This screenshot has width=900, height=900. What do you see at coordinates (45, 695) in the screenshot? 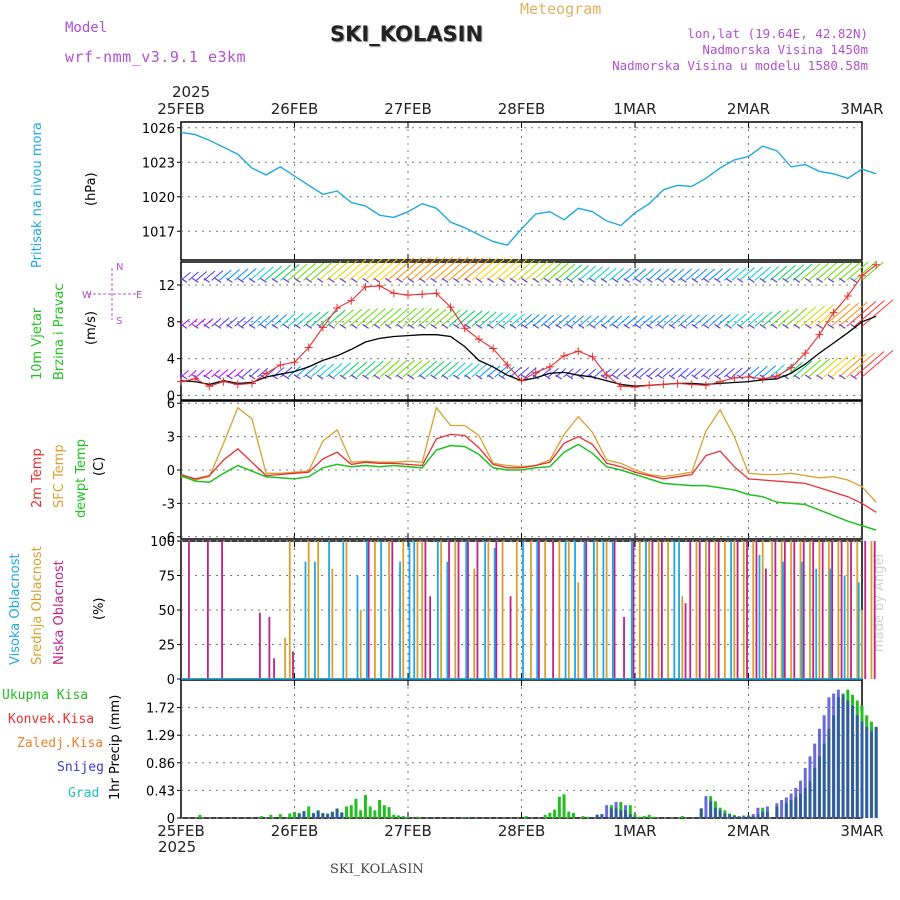
I see `legend-total-rain: Ukupna Kisa` at bounding box center [45, 695].